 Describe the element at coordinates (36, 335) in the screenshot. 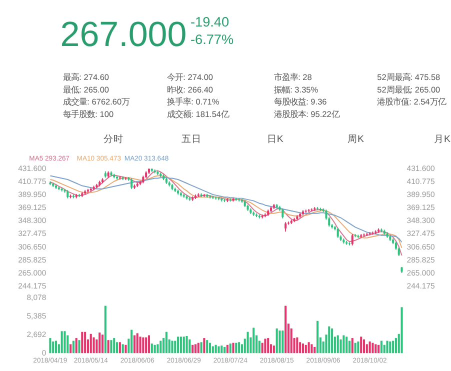

I see `y-tick-label: 2,692` at that location.